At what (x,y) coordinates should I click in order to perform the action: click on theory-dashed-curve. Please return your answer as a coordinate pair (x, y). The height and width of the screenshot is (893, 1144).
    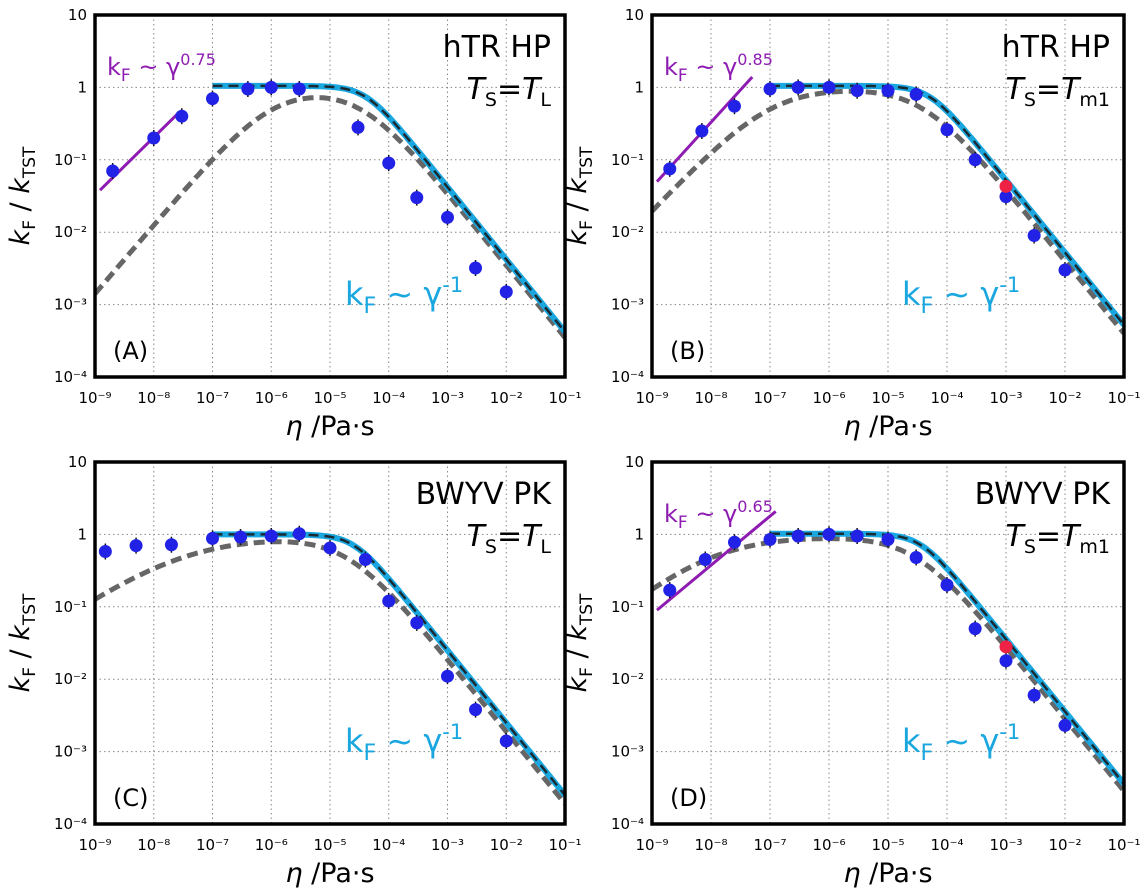
    Looking at the image, I should click on (330, 217).